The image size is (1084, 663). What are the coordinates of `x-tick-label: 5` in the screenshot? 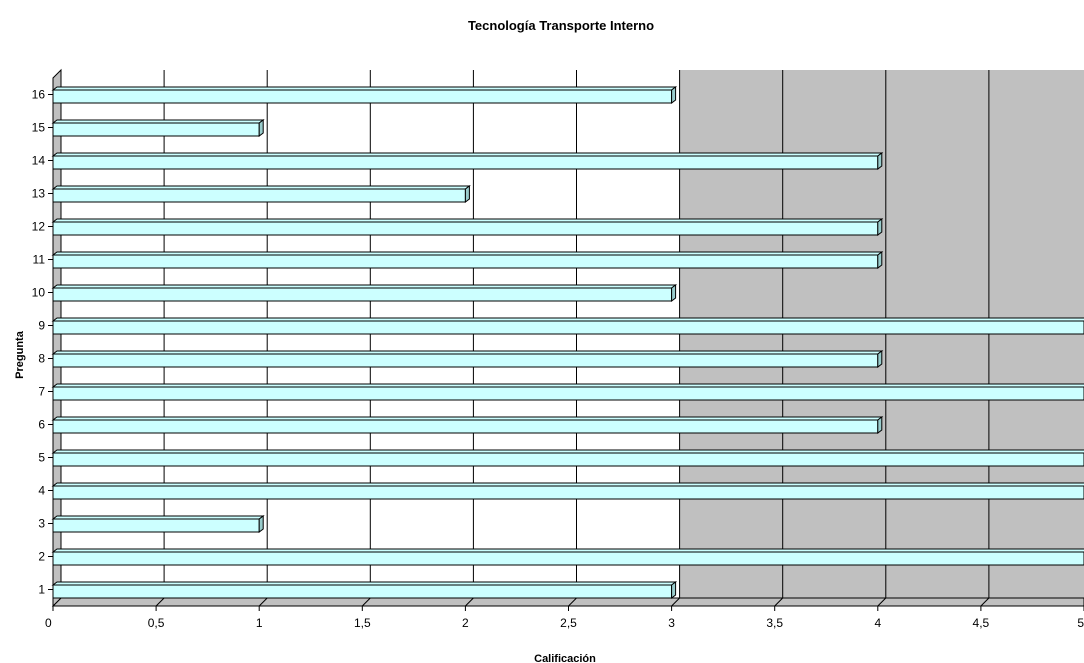 It's located at (1080, 623).